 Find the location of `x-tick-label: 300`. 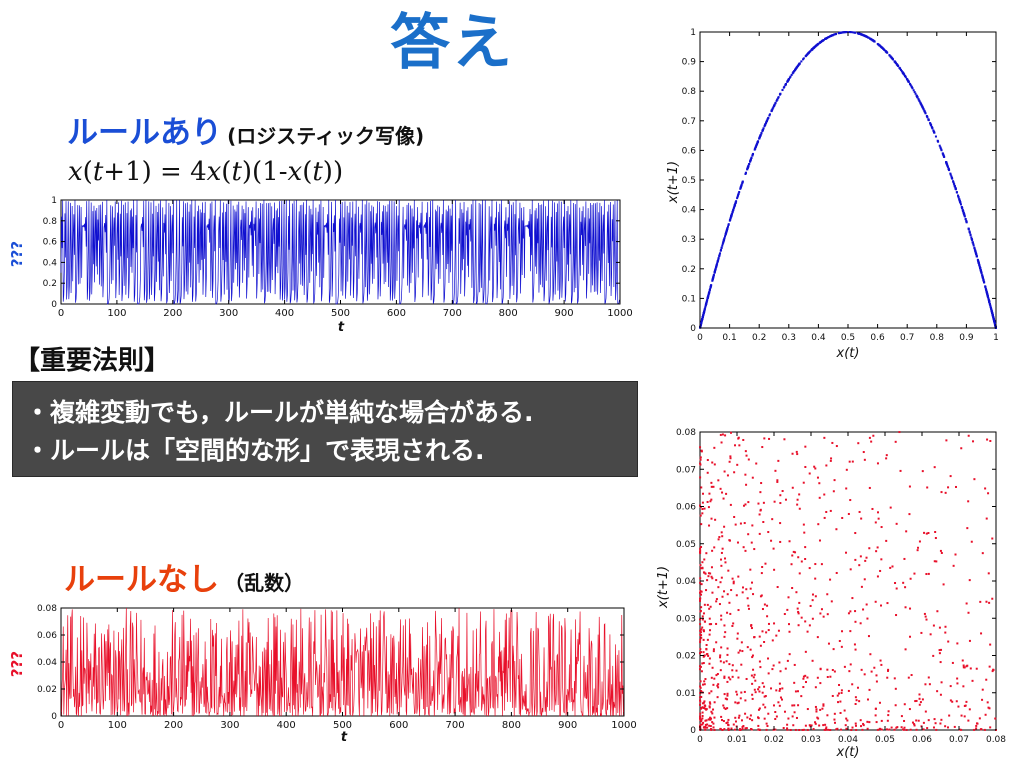

x-tick-label: 300 is located at coordinates (228, 313).